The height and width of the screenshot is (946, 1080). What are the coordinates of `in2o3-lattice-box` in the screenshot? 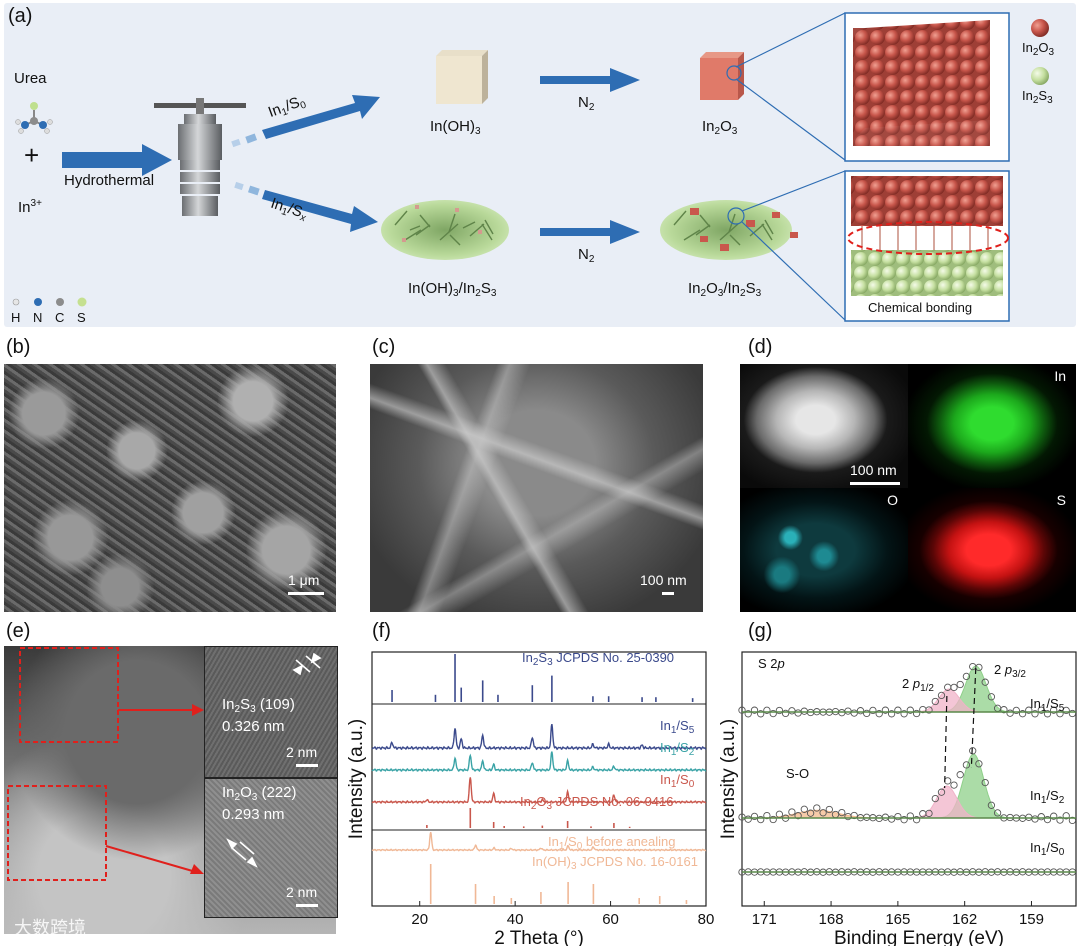 It's located at (927, 87).